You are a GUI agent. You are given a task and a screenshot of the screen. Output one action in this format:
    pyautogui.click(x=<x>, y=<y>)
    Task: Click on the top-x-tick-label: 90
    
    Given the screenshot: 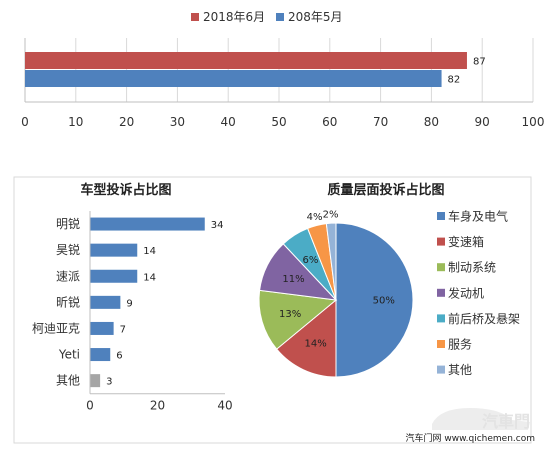 What is the action you would take?
    pyautogui.click(x=482, y=122)
    